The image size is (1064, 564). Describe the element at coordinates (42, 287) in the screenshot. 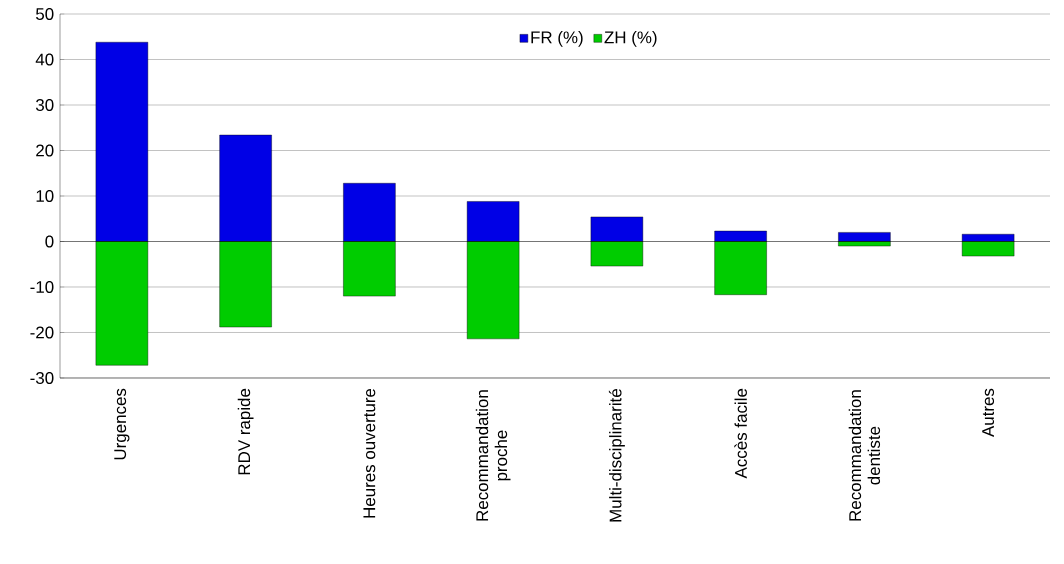

I see `y-tick-label: -10` at that location.